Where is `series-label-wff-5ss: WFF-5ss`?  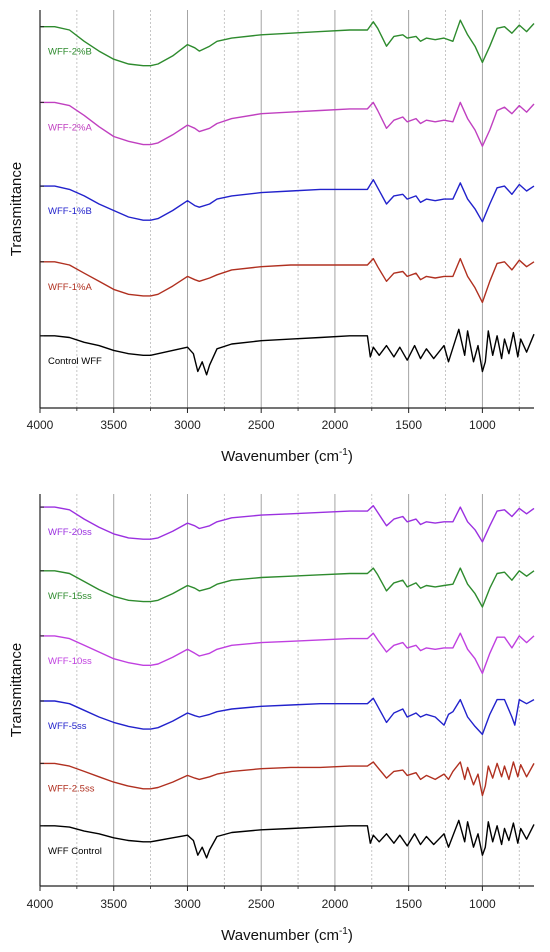 series-label-wff-5ss: WFF-5ss is located at coordinates (67, 726).